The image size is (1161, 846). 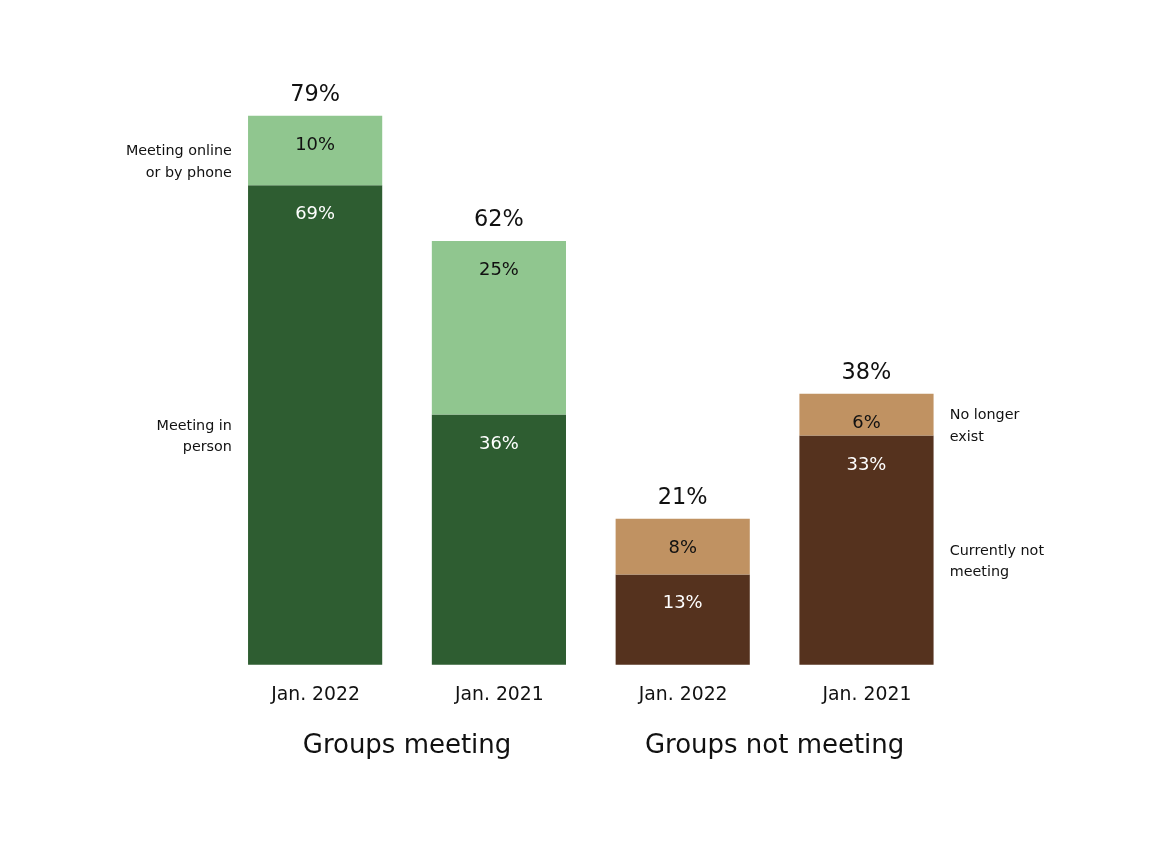 What do you see at coordinates (194, 435) in the screenshot?
I see `series-label: Meeting in person` at bounding box center [194, 435].